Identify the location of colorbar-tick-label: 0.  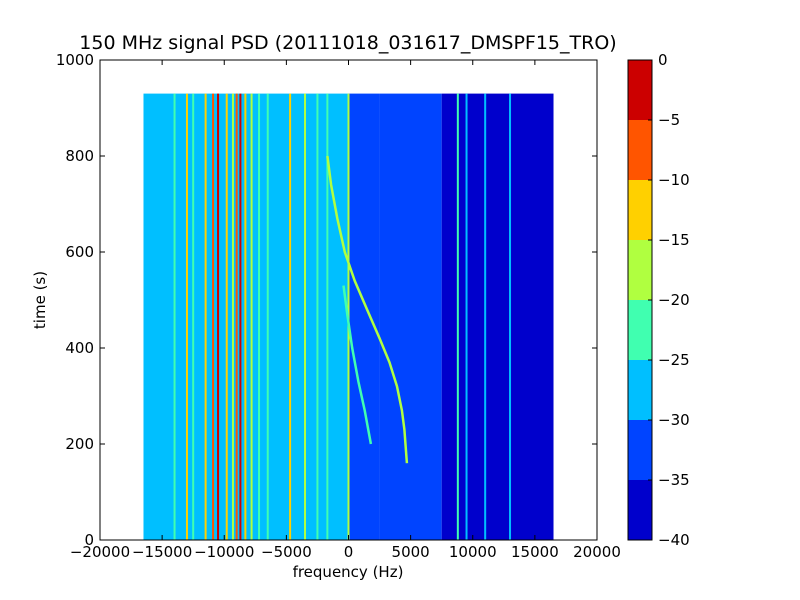
(663, 60).